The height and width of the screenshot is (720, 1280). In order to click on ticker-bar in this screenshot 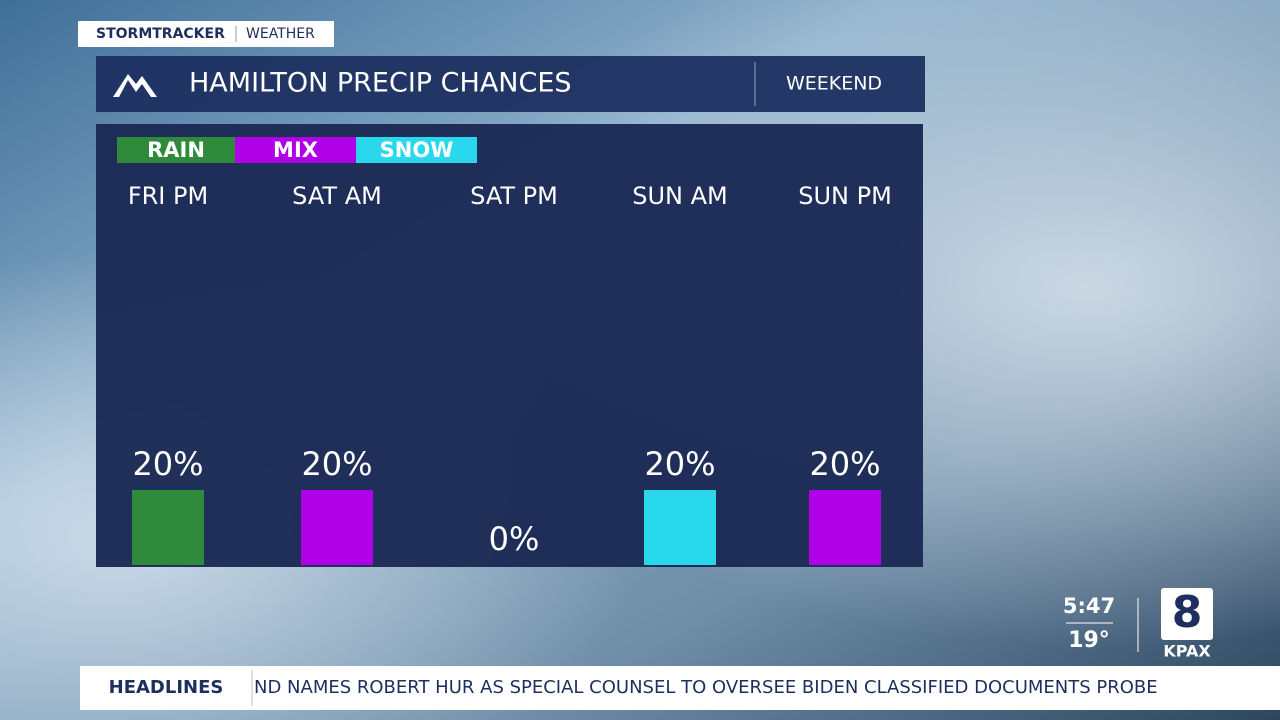, I will do `click(680, 688)`.